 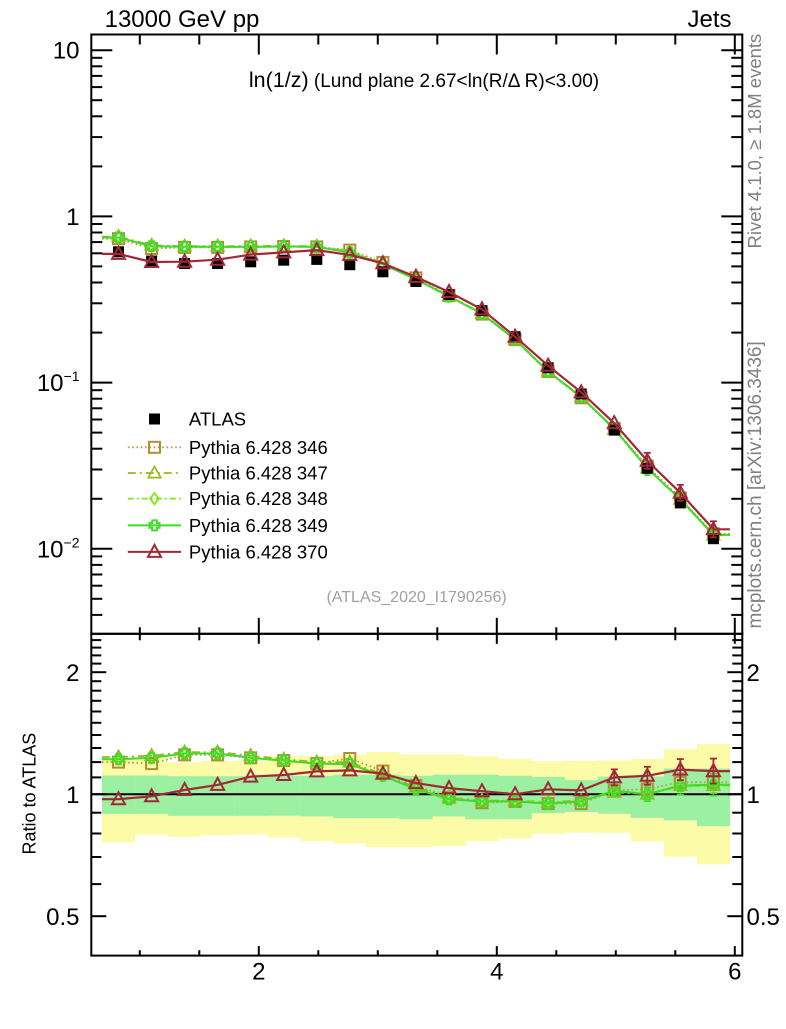 What do you see at coordinates (709, 19) in the screenshot?
I see `svg-text: Jets` at bounding box center [709, 19].